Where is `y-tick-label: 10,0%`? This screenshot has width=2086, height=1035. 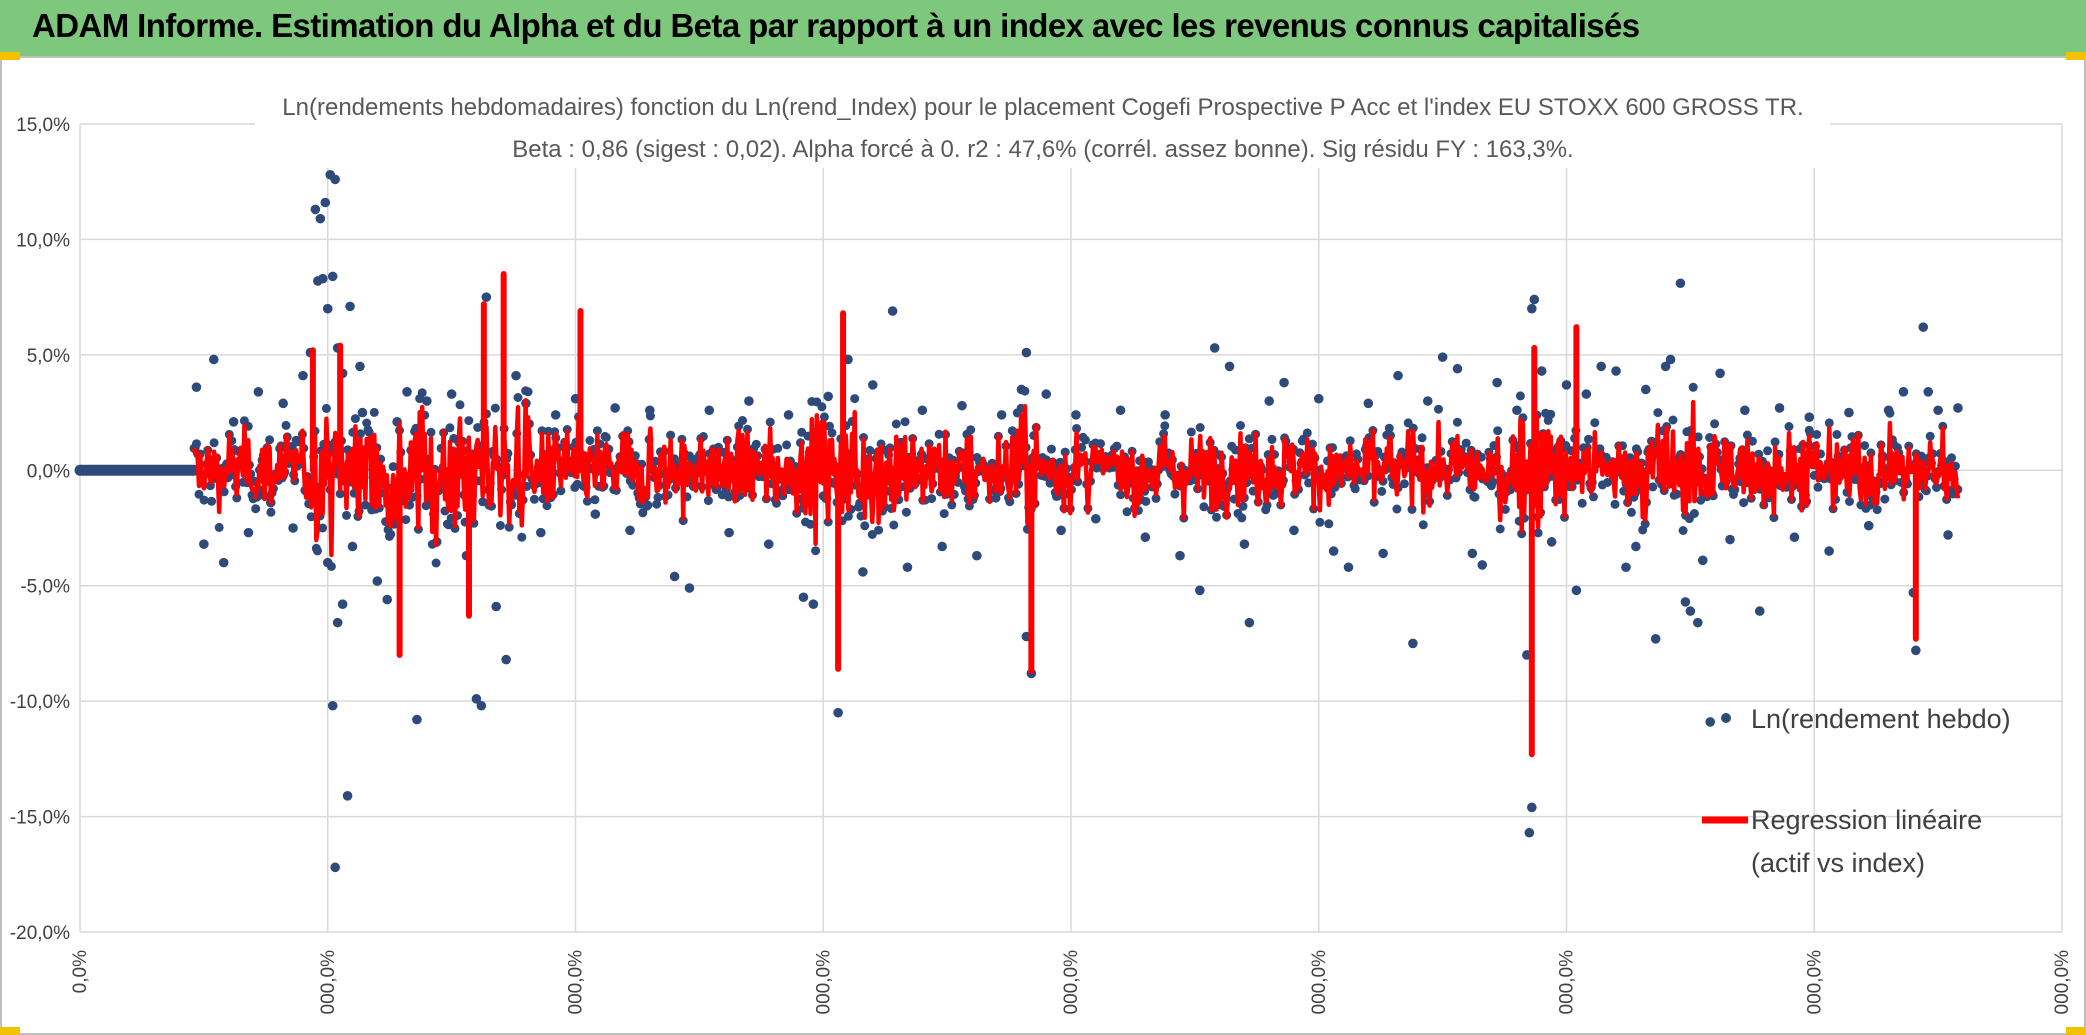
y-tick-label: 10,0% is located at coordinates (43, 240).